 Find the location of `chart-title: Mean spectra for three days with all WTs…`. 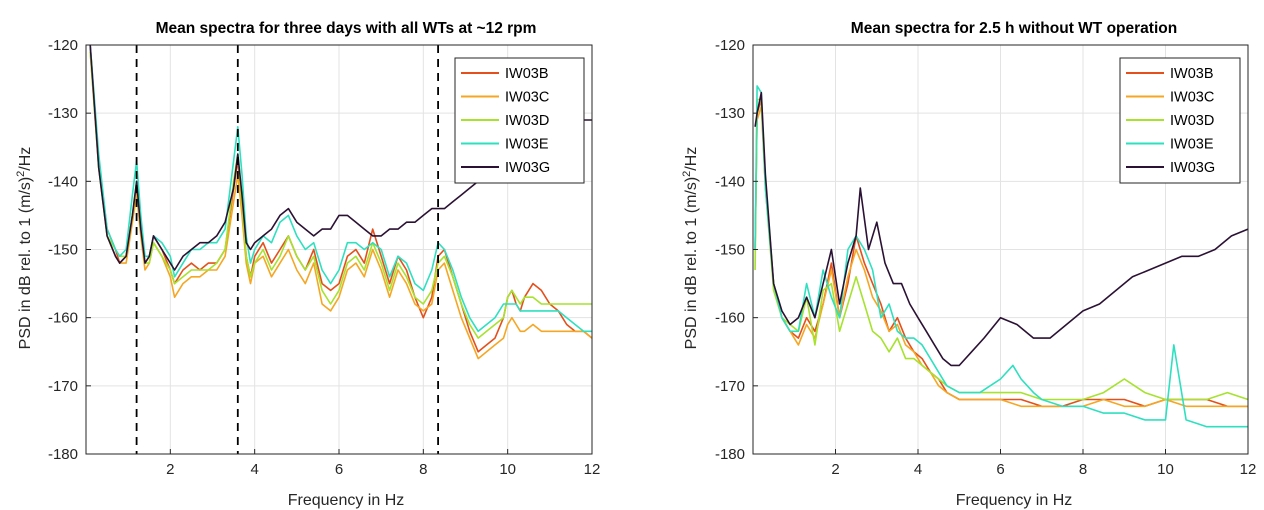

chart-title: Mean spectra for three days with all WTs… is located at coordinates (346, 28).